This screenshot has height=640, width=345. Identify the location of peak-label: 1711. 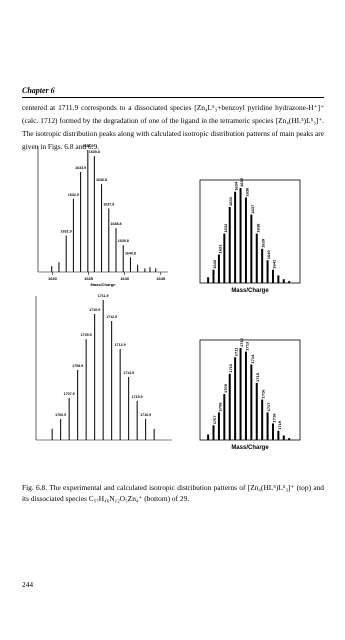
(236, 351).